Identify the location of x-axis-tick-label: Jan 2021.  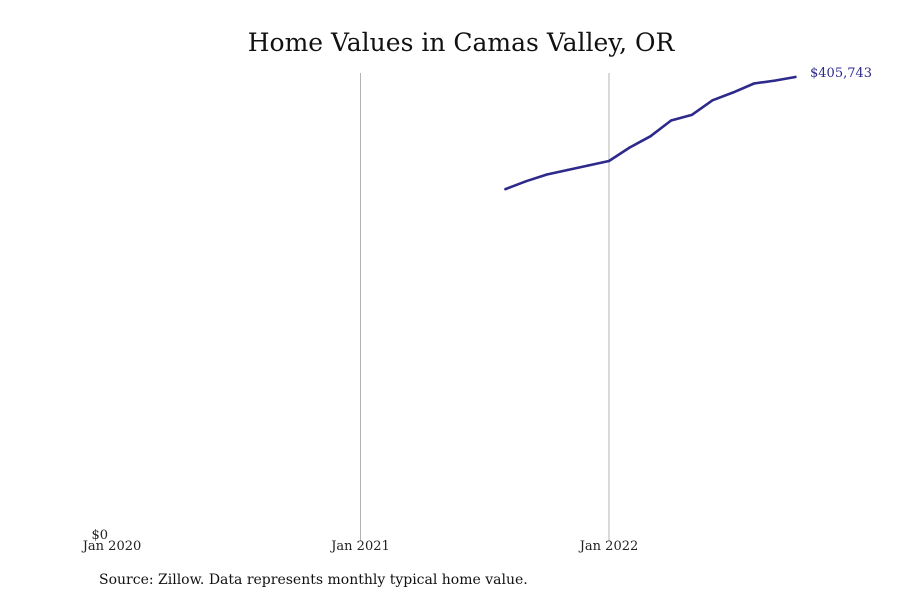
(359, 546).